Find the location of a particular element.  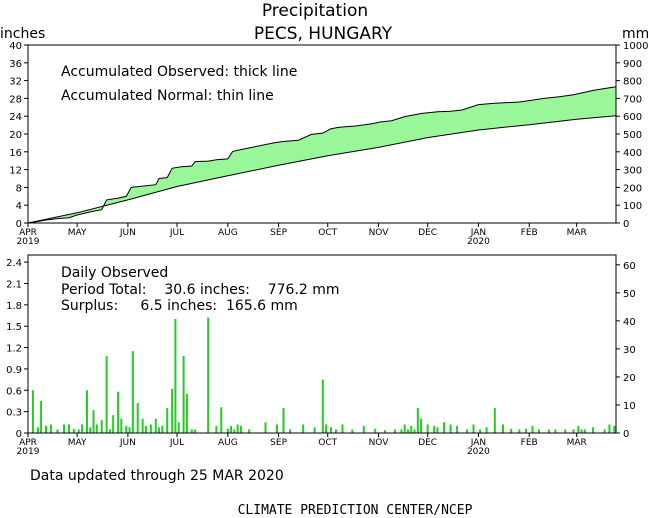

daily-y-tick-mm-label: 30 is located at coordinates (629, 350).